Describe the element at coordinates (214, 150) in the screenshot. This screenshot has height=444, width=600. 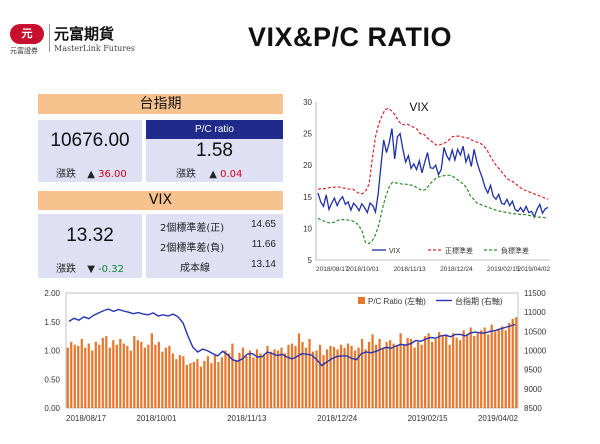
I see `pcr-value: 1.58` at that location.